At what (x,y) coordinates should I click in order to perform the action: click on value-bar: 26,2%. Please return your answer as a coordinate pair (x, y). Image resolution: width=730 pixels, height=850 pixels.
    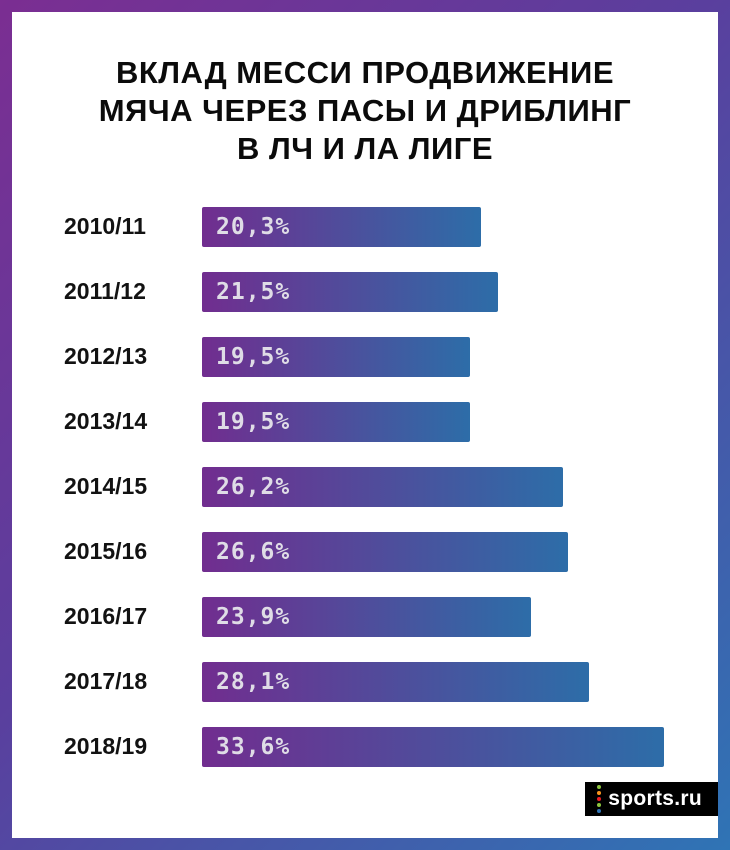
    Looking at the image, I should click on (382, 486).